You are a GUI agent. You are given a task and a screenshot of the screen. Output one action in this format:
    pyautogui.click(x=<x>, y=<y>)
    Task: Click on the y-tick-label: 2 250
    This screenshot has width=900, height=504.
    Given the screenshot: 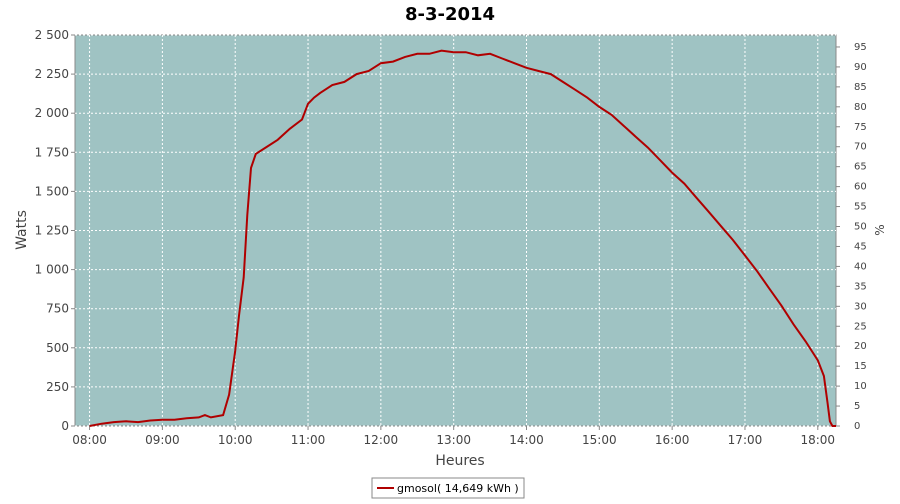 What is the action you would take?
    pyautogui.click(x=52, y=74)
    